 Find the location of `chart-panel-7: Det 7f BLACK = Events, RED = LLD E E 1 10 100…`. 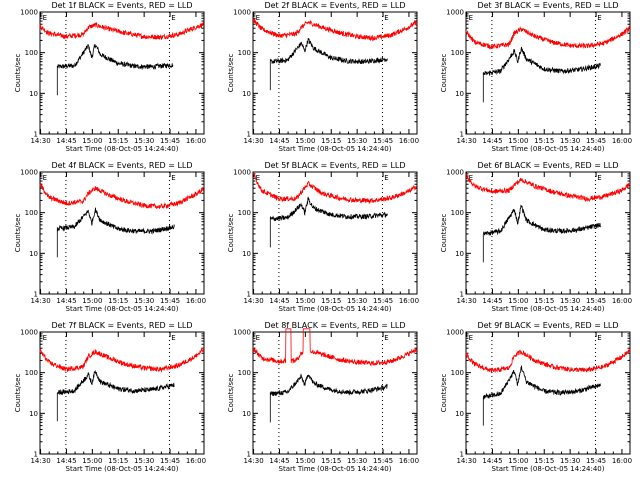

chart-panel-7: Det 7f BLACK = Events, RED = LLD E E 1 10 100… is located at coordinates (110, 397).